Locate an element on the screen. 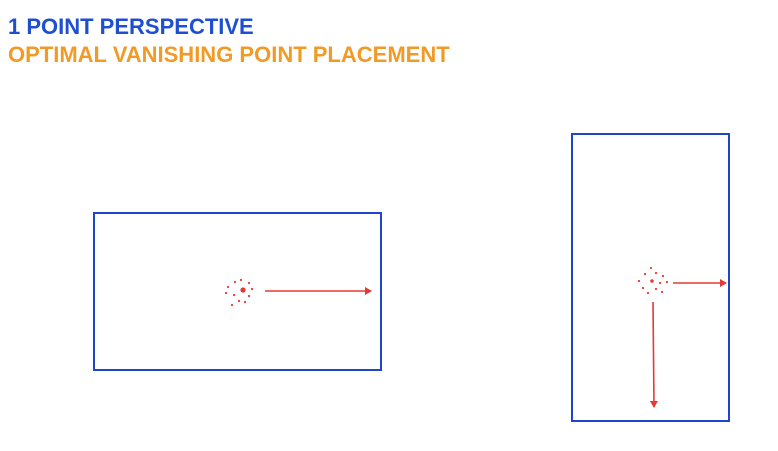 The width and height of the screenshot is (778, 451). landscape-frame is located at coordinates (237, 291).